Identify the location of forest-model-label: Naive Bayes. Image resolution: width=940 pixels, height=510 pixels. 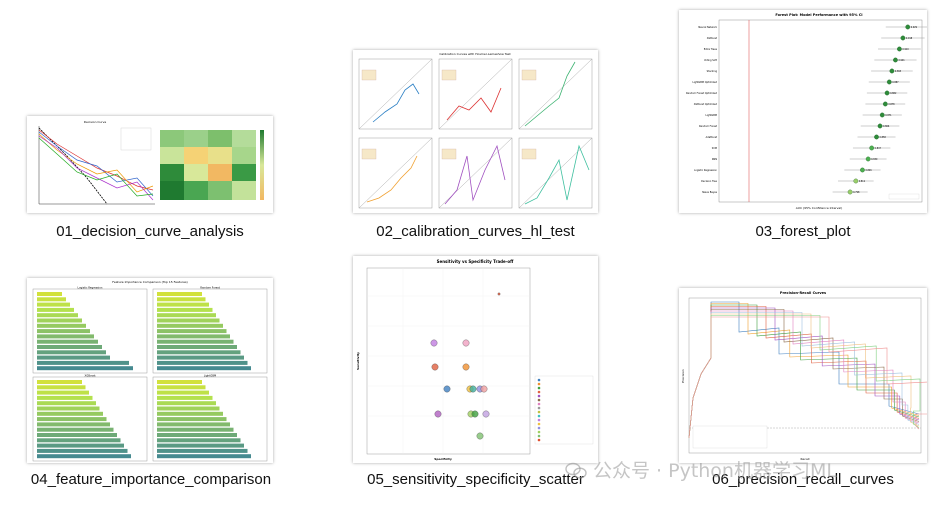
(710, 192).